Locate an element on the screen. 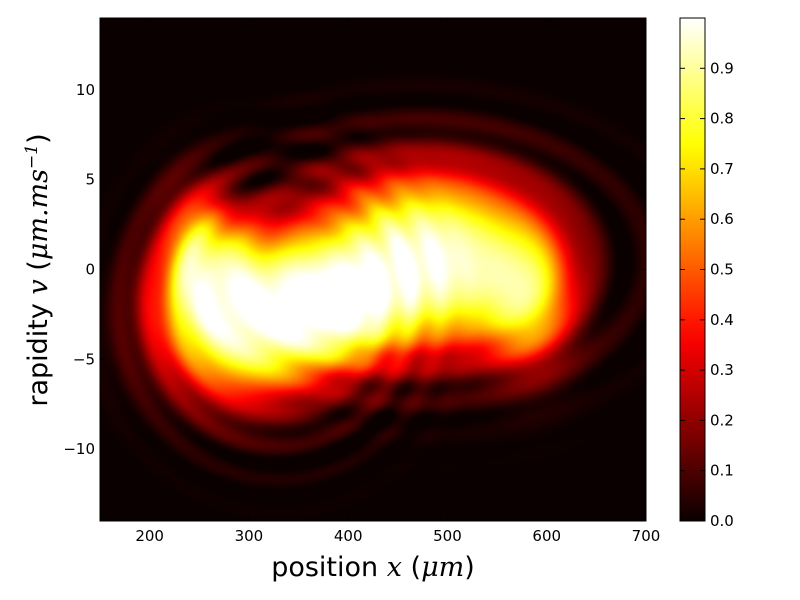 The image size is (800, 600). colorbar-tick-label: 0.3 is located at coordinates (722, 370).